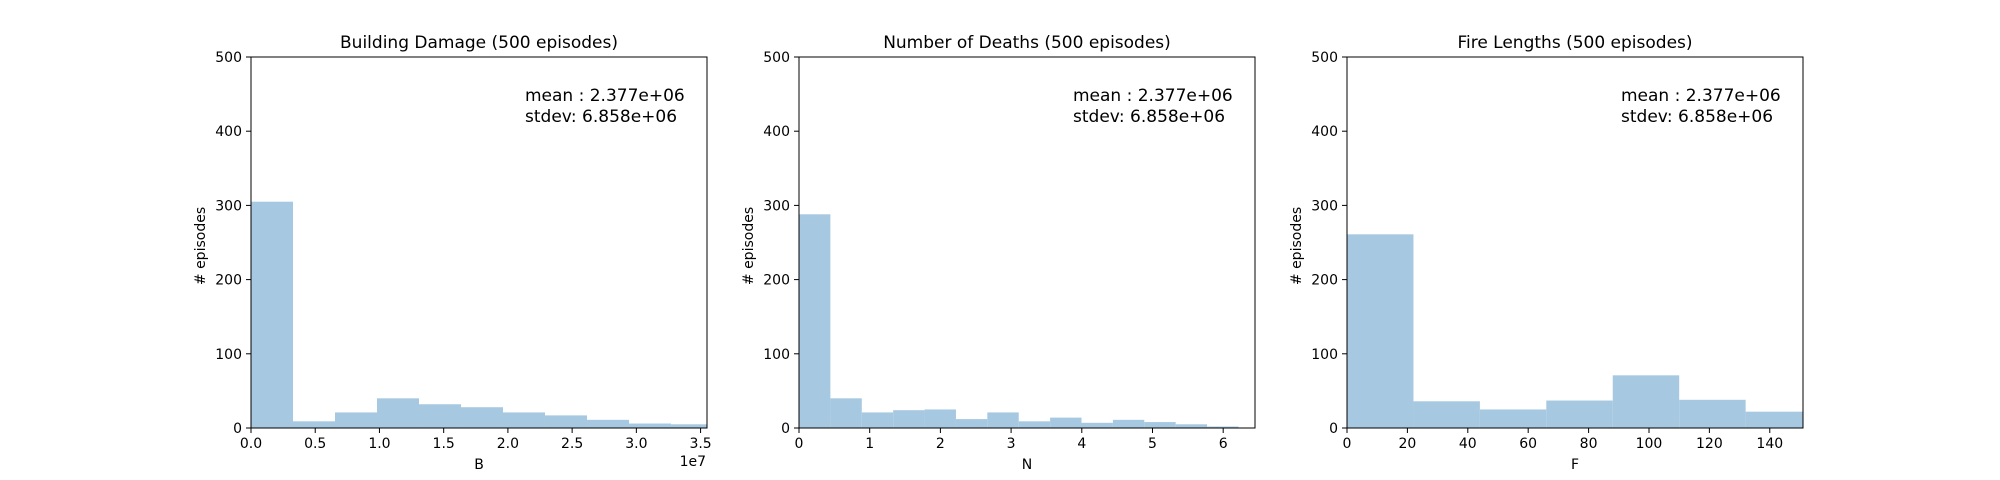 This screenshot has height=480, width=2000. What do you see at coordinates (1575, 465) in the screenshot?
I see `x-axis-label-3: F` at bounding box center [1575, 465].